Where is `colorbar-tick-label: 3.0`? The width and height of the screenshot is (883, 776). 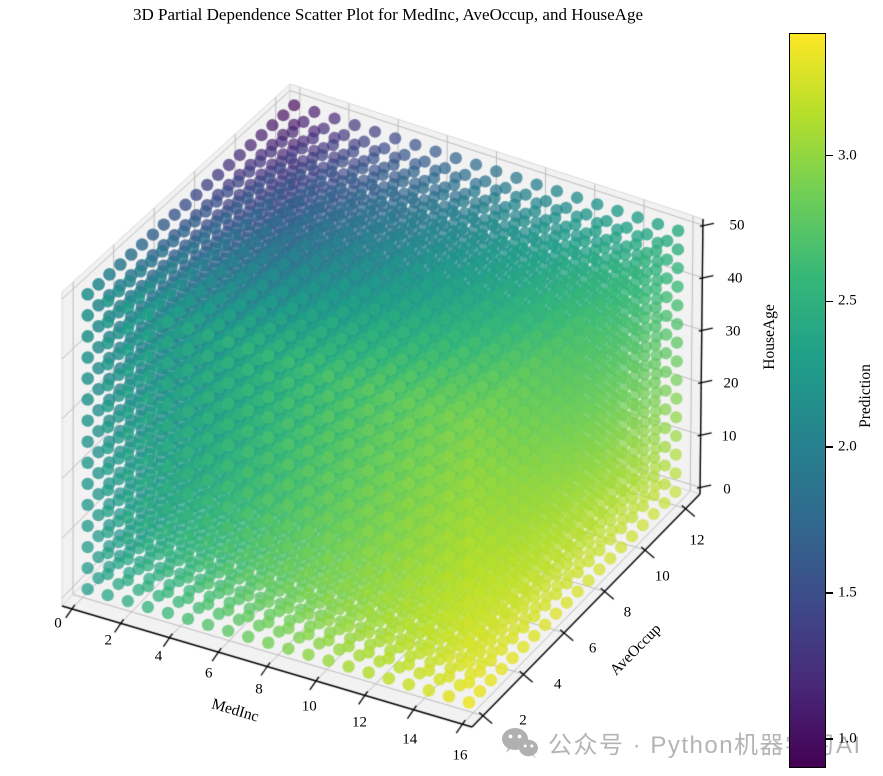 colorbar-tick-label: 3.0 is located at coordinates (847, 155).